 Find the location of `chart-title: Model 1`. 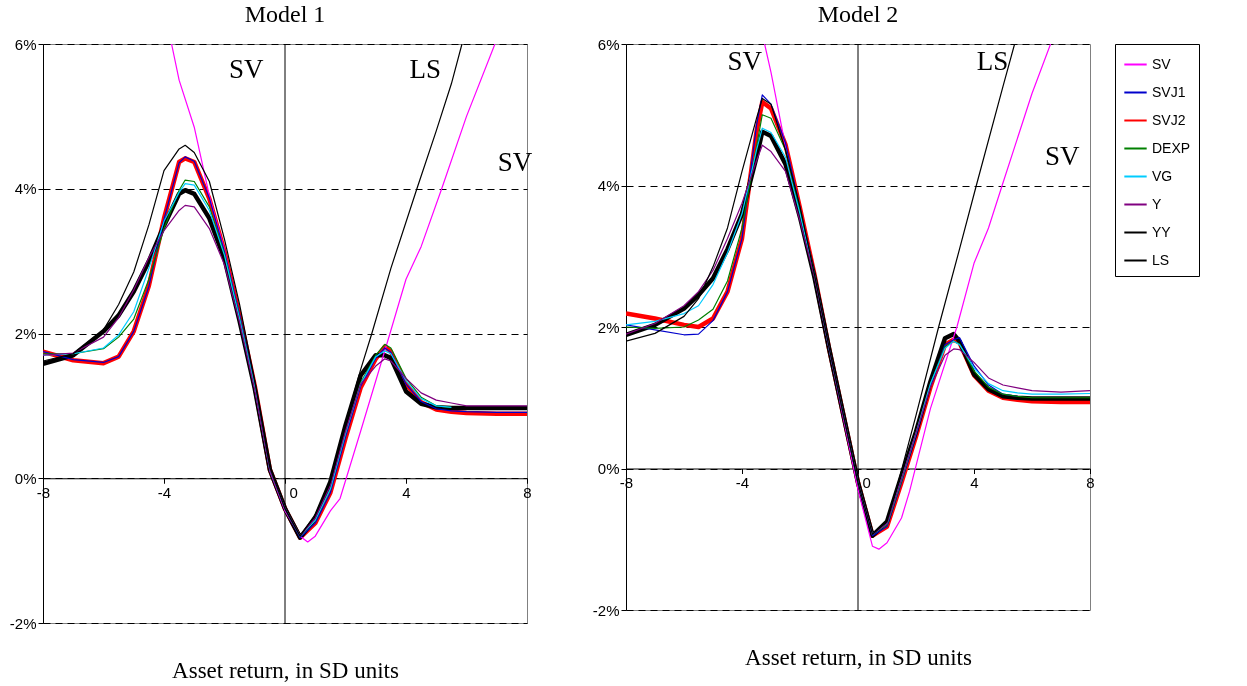

chart-title: Model 1 is located at coordinates (285, 14).